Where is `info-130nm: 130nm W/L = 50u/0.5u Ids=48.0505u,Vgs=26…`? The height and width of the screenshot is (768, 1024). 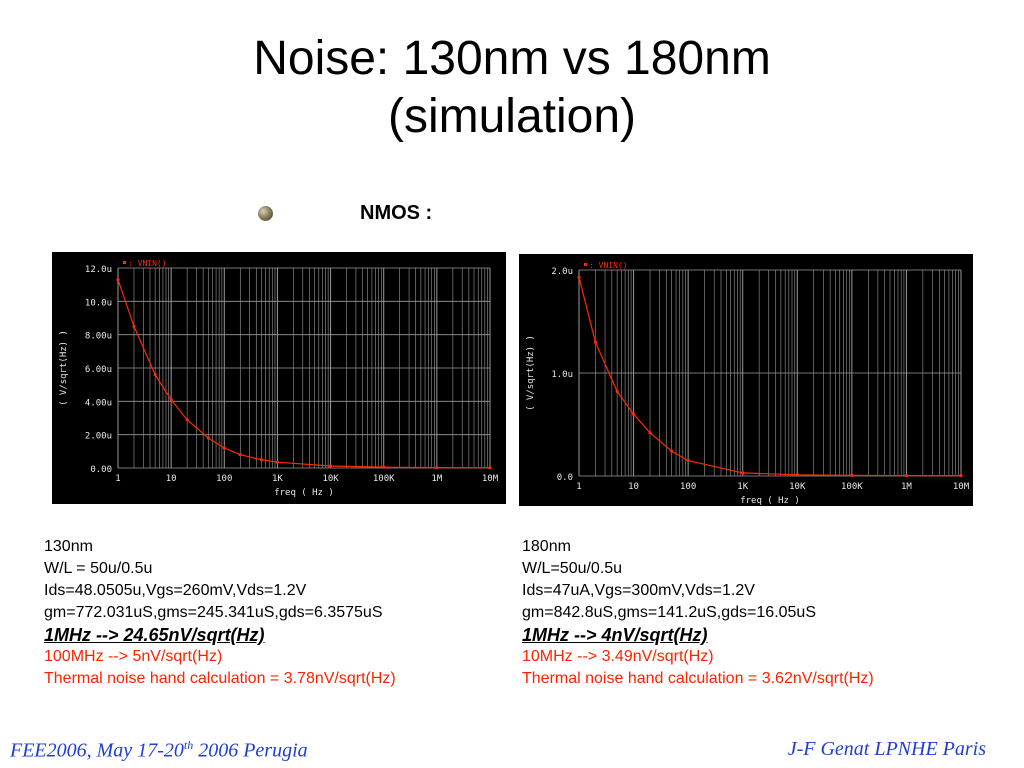
info-130nm: 130nm W/L = 50u/0.5u Ids=48.0505u,Vgs=26… is located at coordinates (220, 613).